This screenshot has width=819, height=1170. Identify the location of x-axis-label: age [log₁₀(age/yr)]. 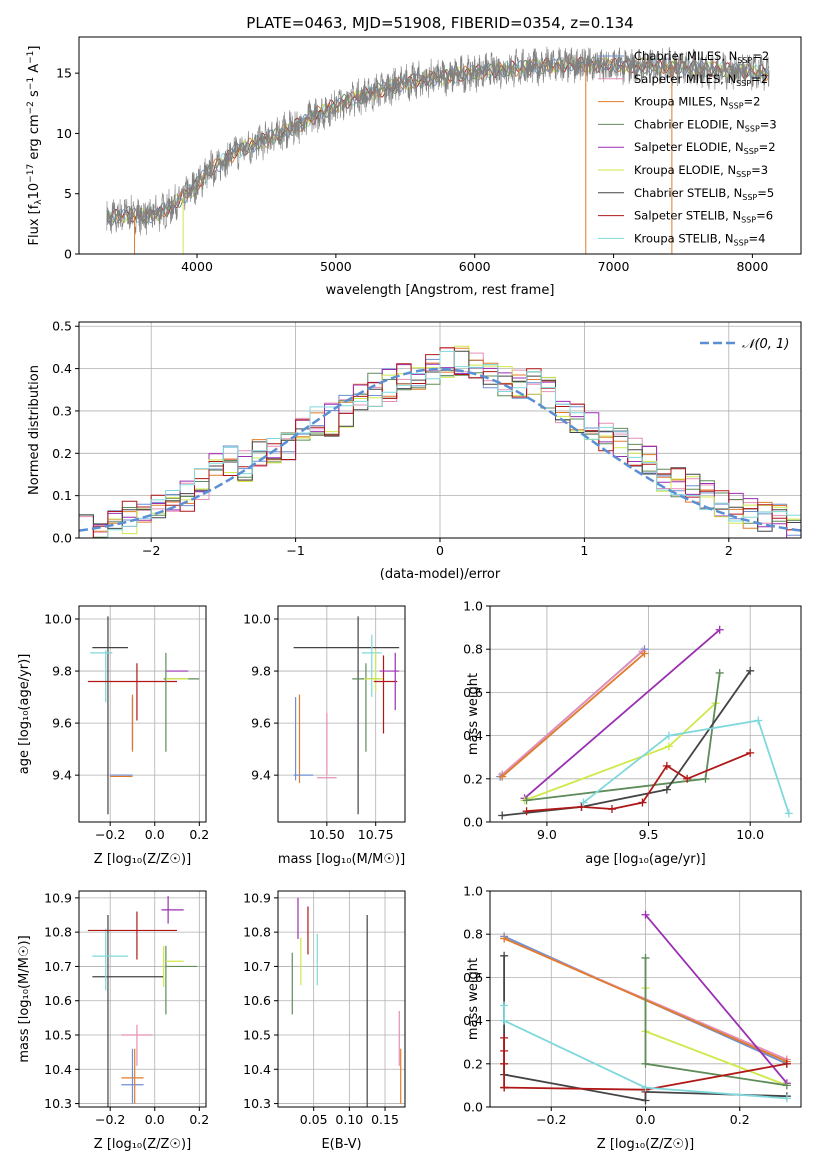
(645, 859).